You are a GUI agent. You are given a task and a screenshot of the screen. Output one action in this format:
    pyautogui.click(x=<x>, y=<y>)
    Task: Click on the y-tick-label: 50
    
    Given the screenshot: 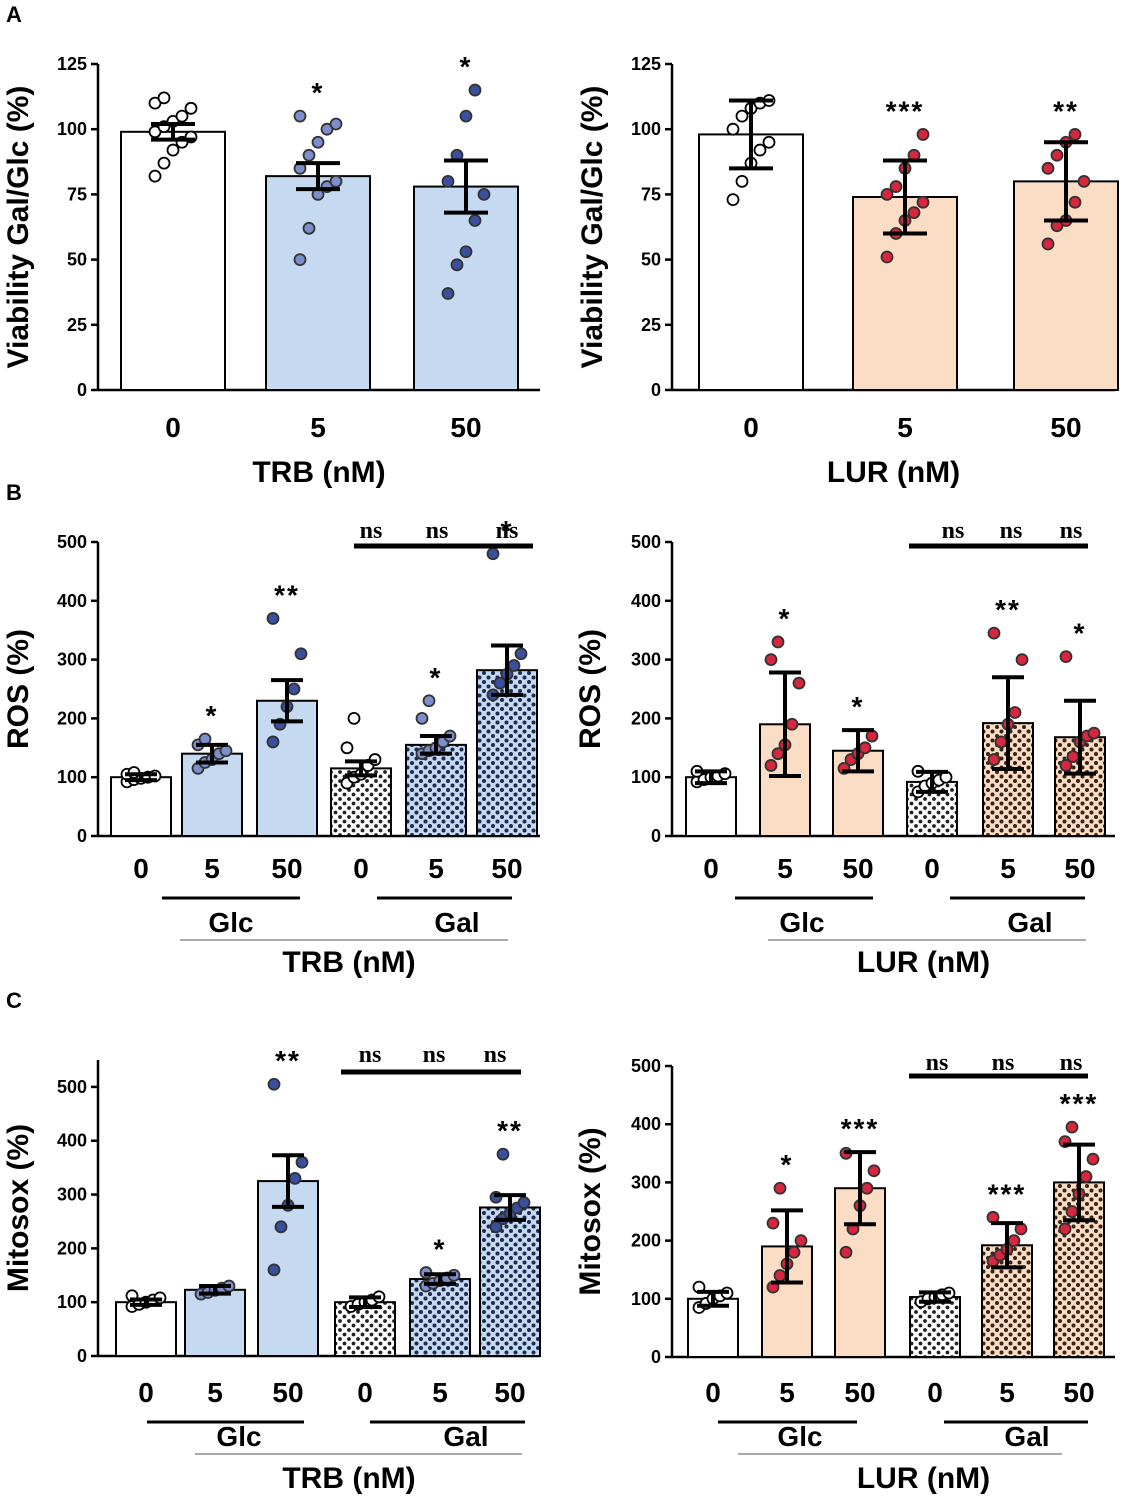 What is the action you would take?
    pyautogui.click(x=651, y=260)
    